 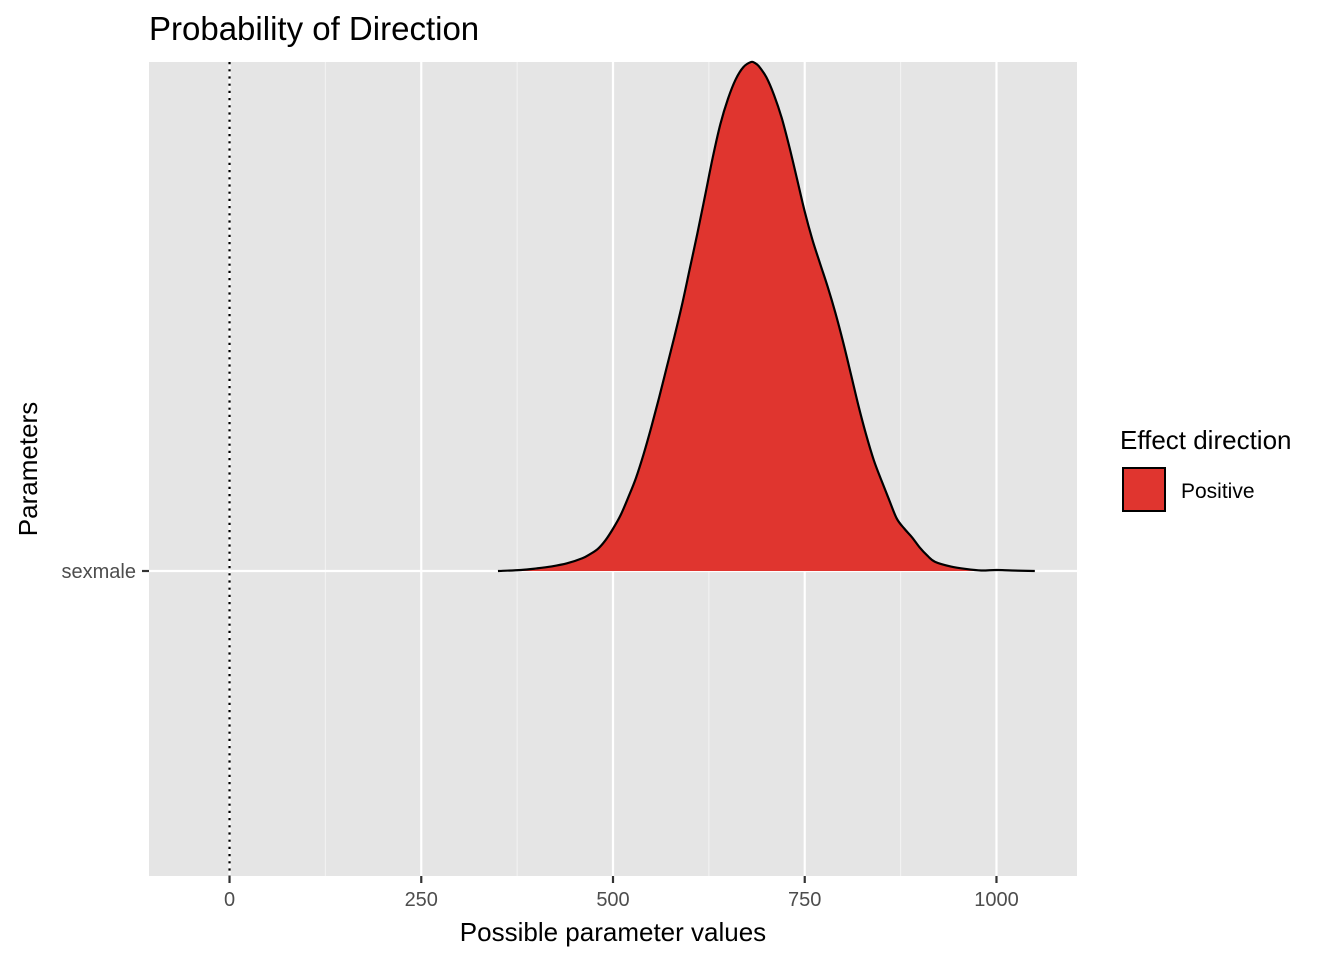 What do you see at coordinates (421, 900) in the screenshot?
I see `x-tick-label: 250` at bounding box center [421, 900].